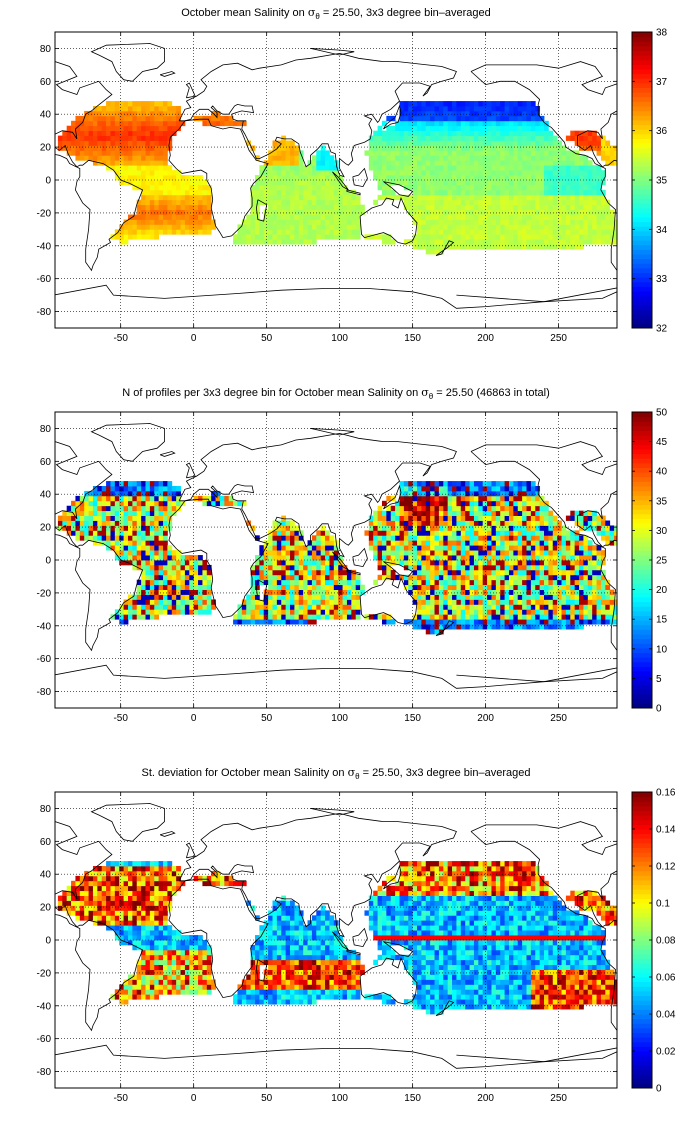 Image resolution: width=696 pixels, height=1140 pixels. What do you see at coordinates (44, 279) in the screenshot?
I see `y-tick-label: -60` at bounding box center [44, 279].